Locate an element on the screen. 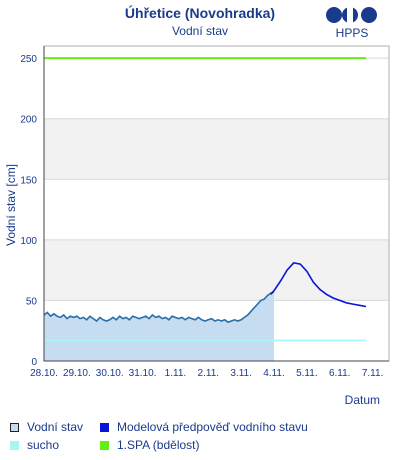 The width and height of the screenshot is (400, 460). legend-swatch-spa1 is located at coordinates (104, 445).